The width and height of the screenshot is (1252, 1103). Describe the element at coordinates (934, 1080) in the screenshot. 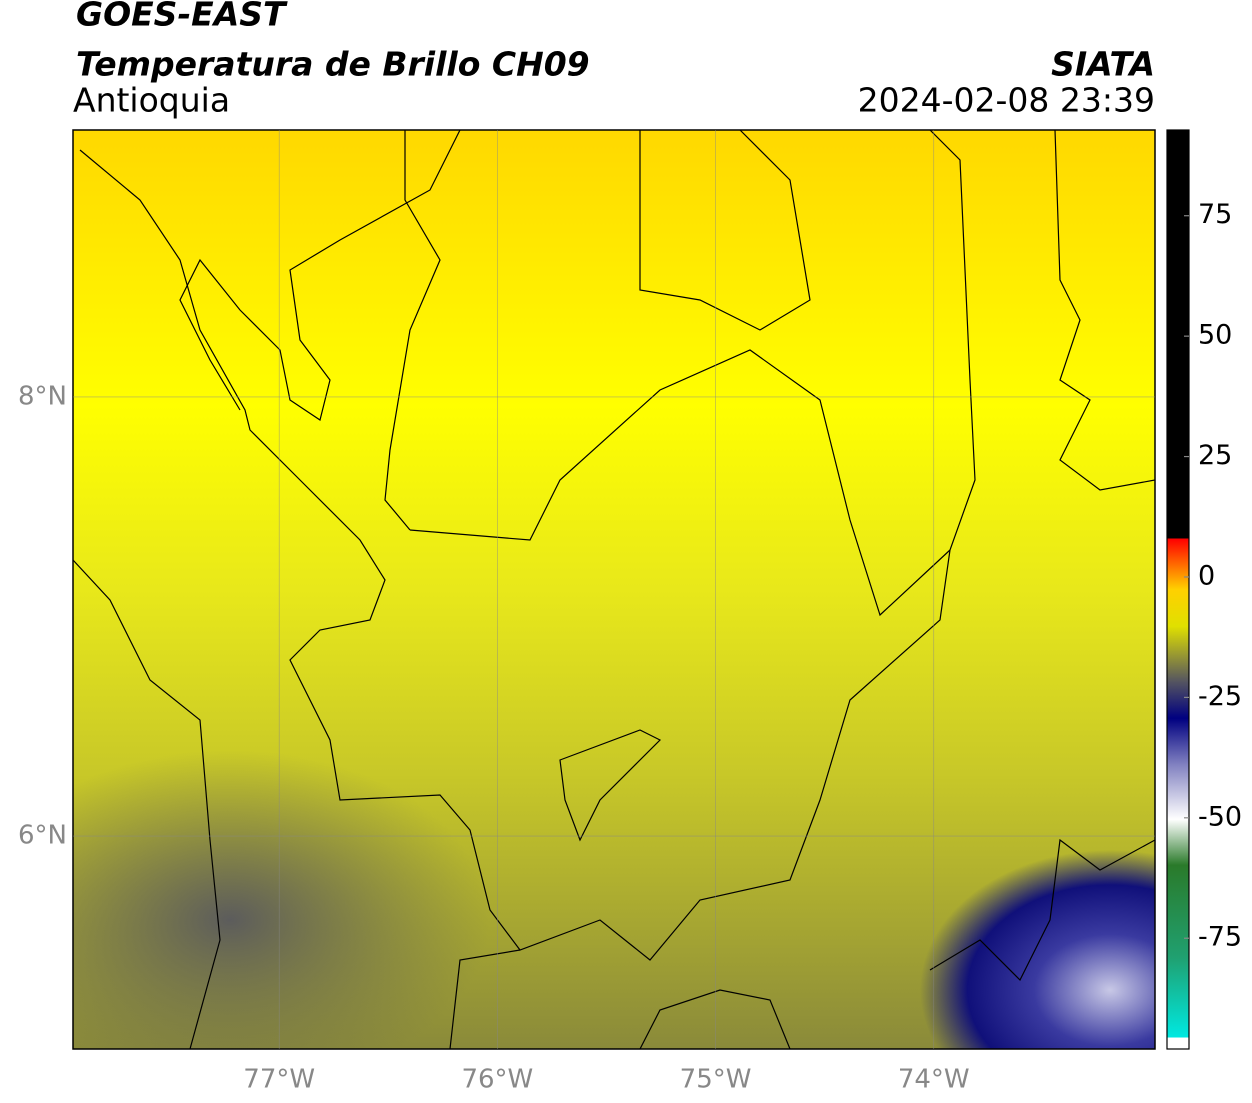

I see `x-tick-label: 74°W` at that location.